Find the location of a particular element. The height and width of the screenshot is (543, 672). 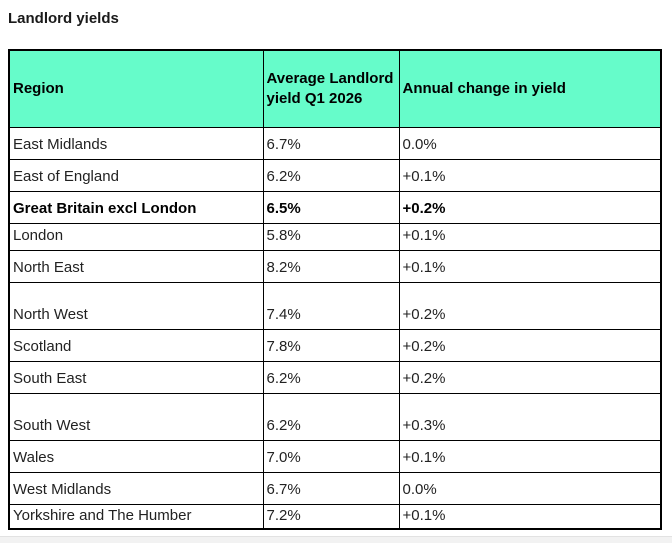

table-row: South West 6.2% +0.3% is located at coordinates (335, 416).